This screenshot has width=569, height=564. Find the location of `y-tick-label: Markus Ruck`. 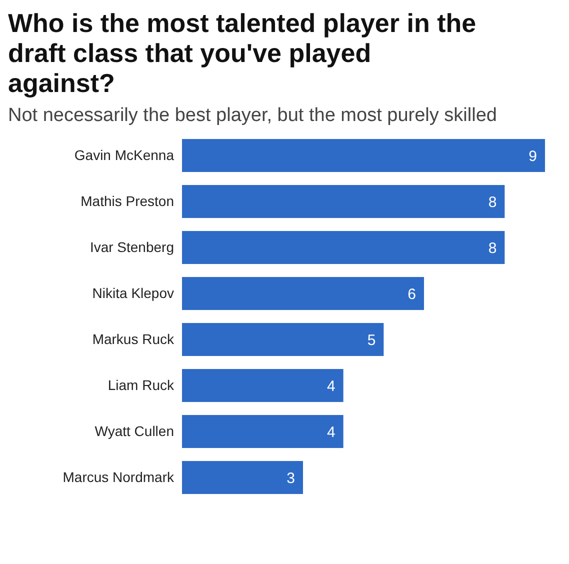

y-tick-label: Markus Ruck is located at coordinates (133, 338).